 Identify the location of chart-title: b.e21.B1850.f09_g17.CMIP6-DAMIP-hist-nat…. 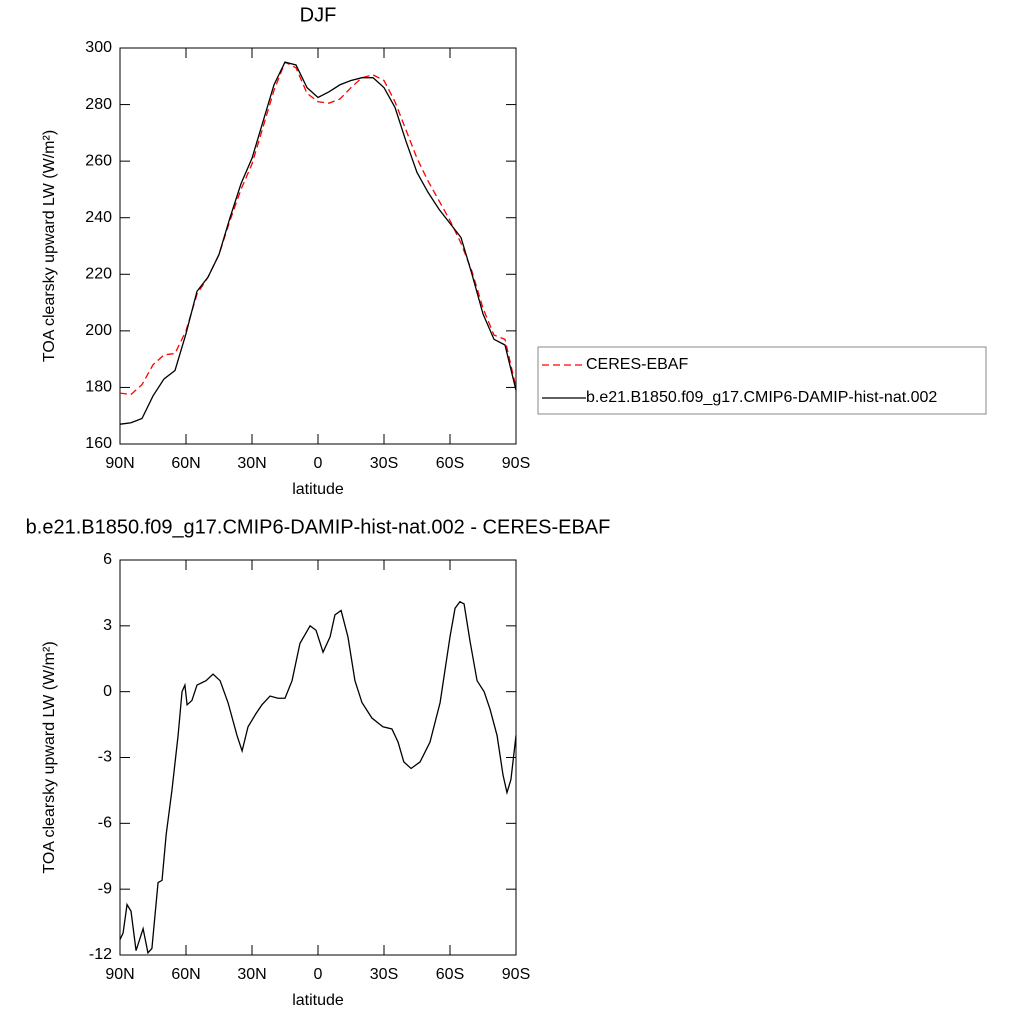
(318, 527).